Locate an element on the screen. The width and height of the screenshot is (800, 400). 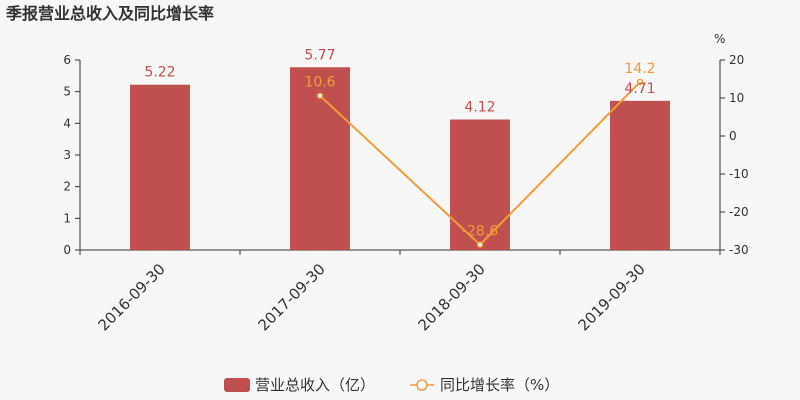
legend-bar-label: 营业总收入（亿） is located at coordinates (315, 385).